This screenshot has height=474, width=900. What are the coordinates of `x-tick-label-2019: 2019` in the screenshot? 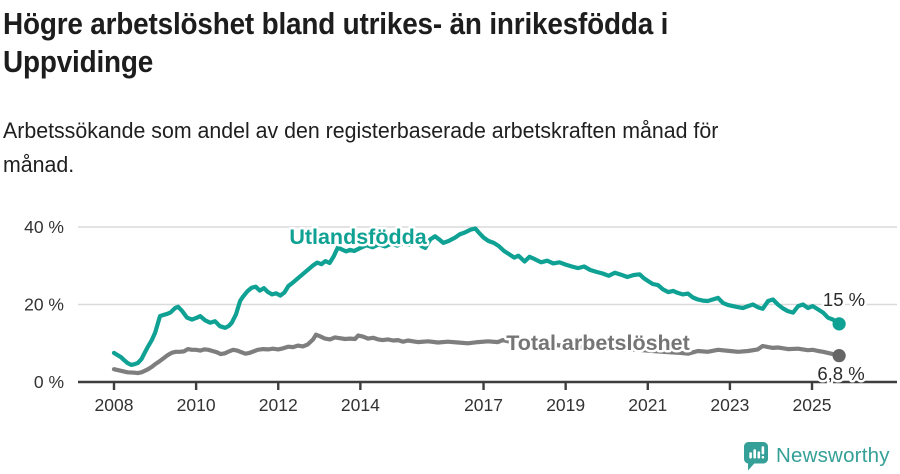 It's located at (565, 405).